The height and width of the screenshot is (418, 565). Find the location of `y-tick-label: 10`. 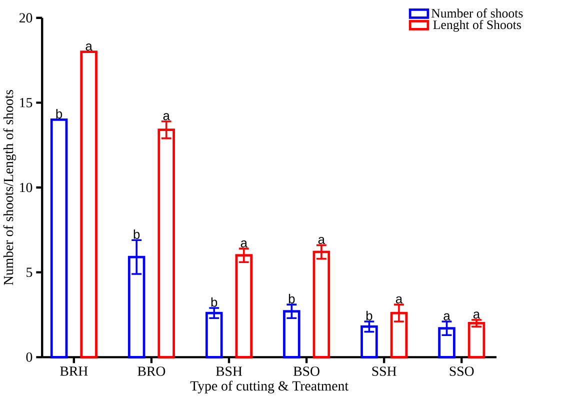

y-tick-label: 10 is located at coordinates (26, 187).